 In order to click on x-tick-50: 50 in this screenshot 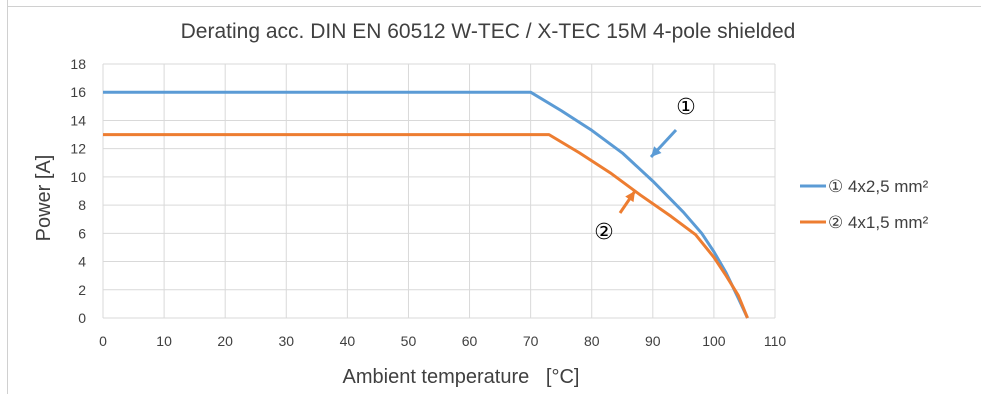, I will do `click(409, 341)`.